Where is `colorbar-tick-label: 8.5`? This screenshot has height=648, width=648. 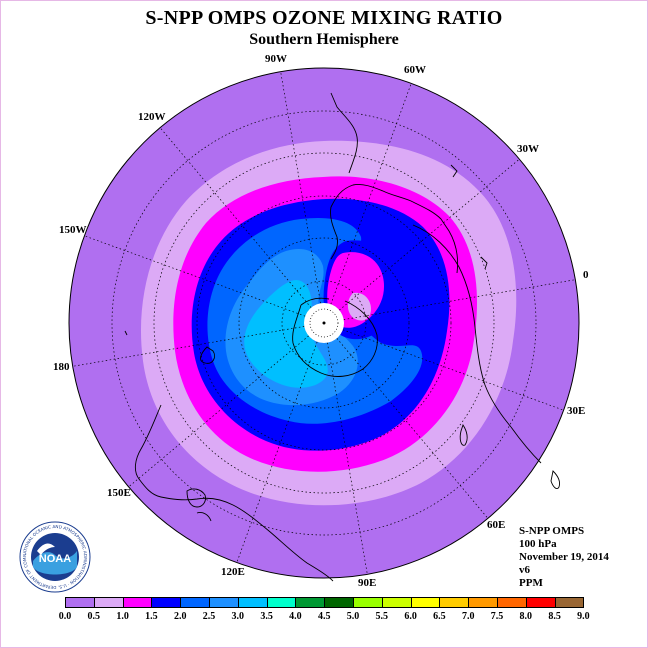
colorbar-tick-label: 8.5 is located at coordinates (554, 616).